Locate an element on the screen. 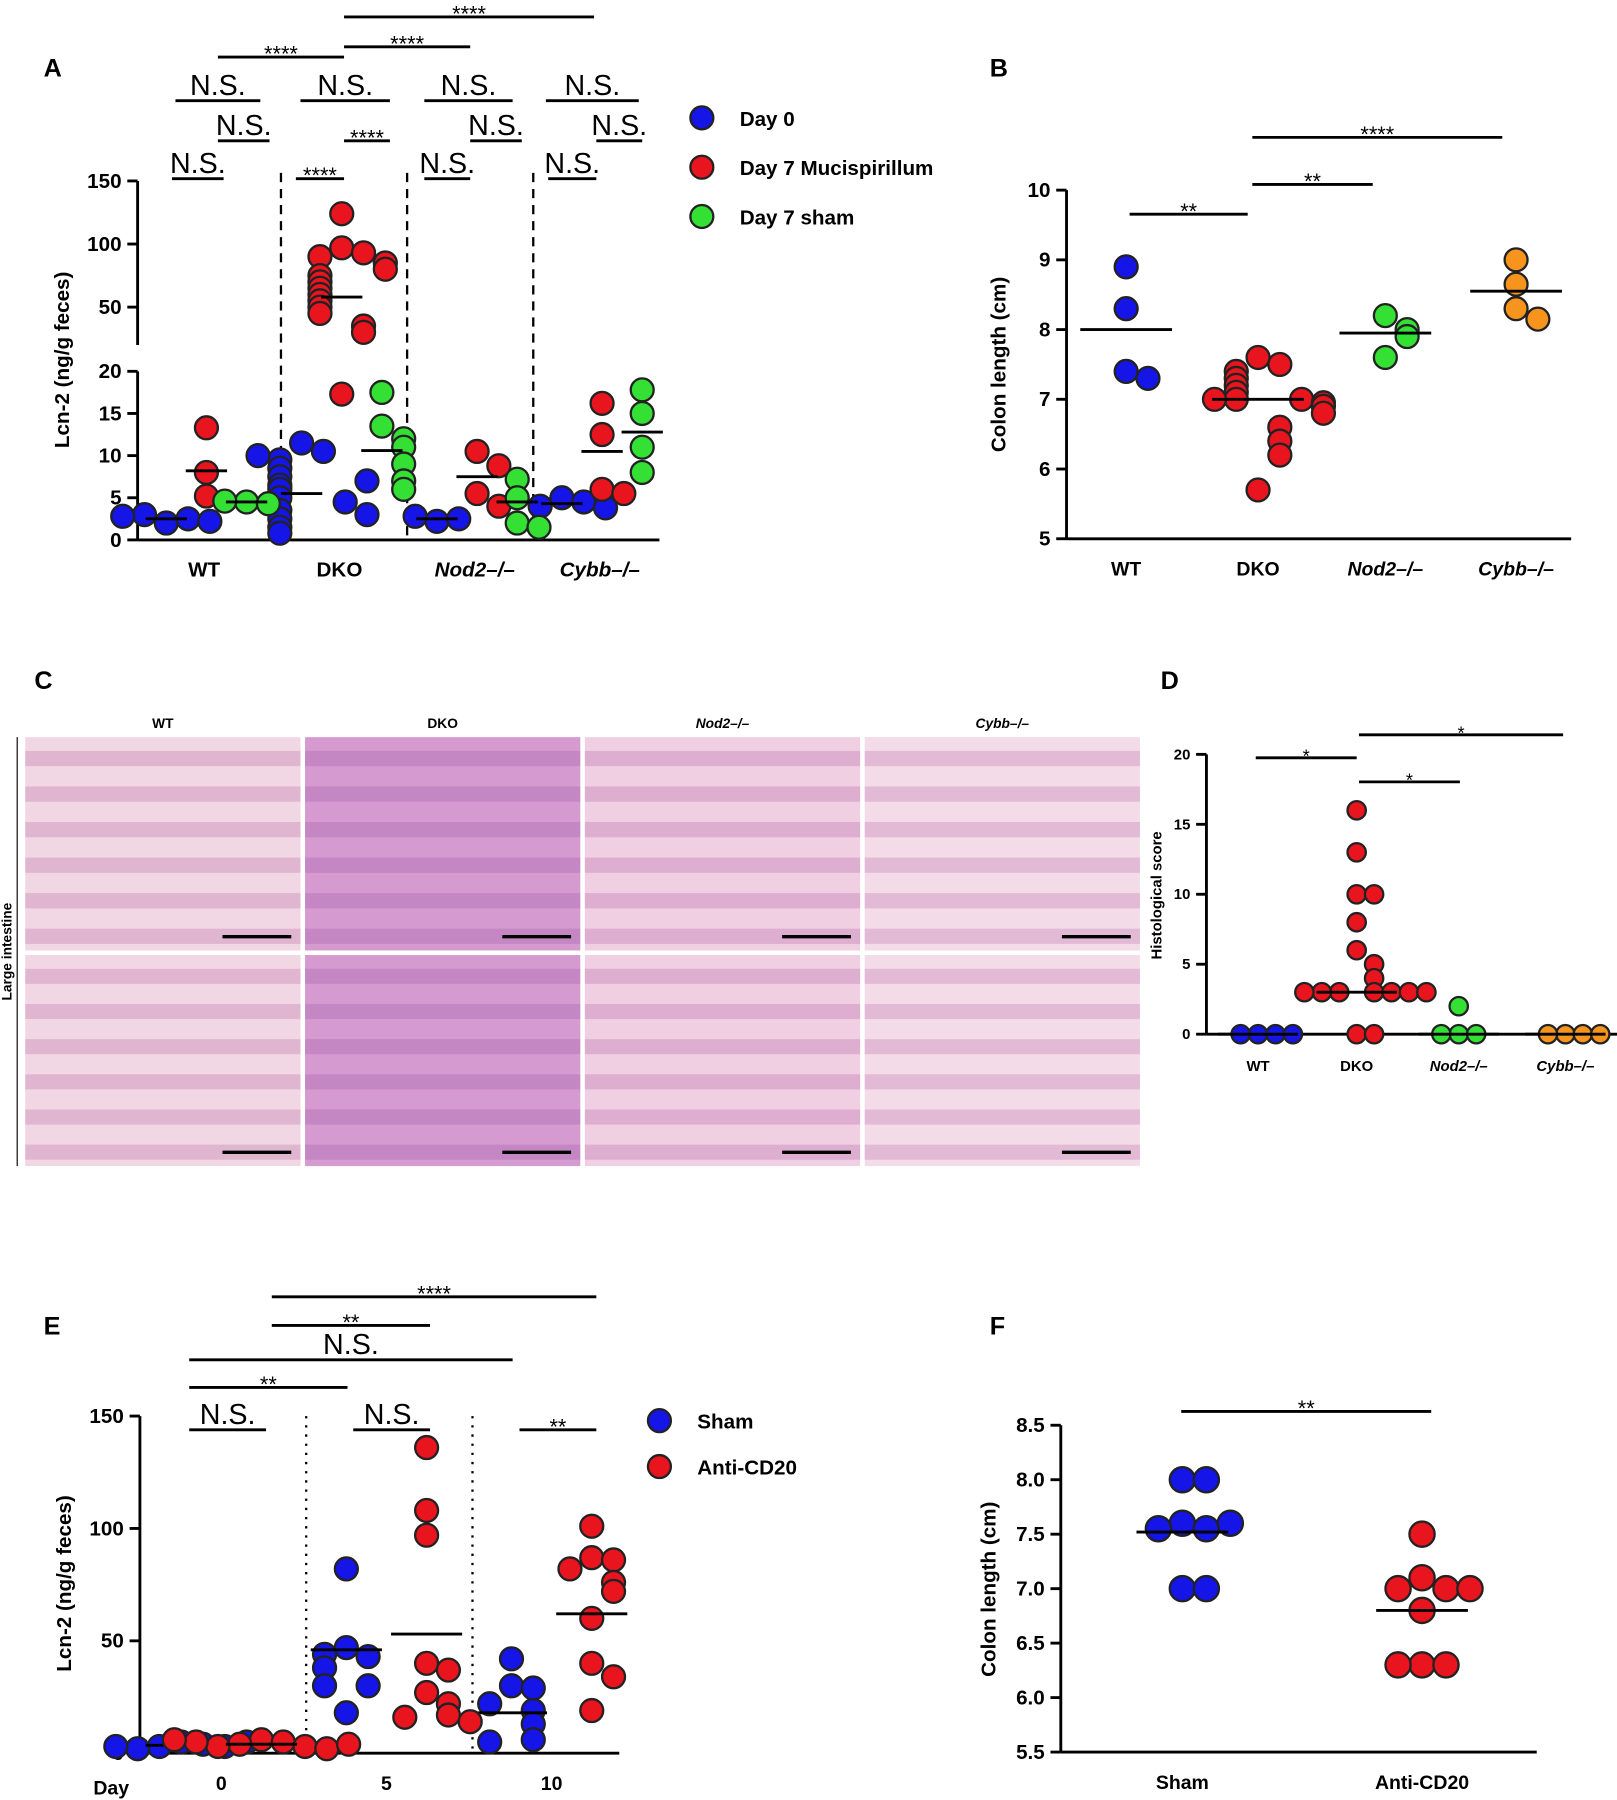 The height and width of the screenshot is (1800, 1617). x-tick-label: 10 is located at coordinates (552, 1784).